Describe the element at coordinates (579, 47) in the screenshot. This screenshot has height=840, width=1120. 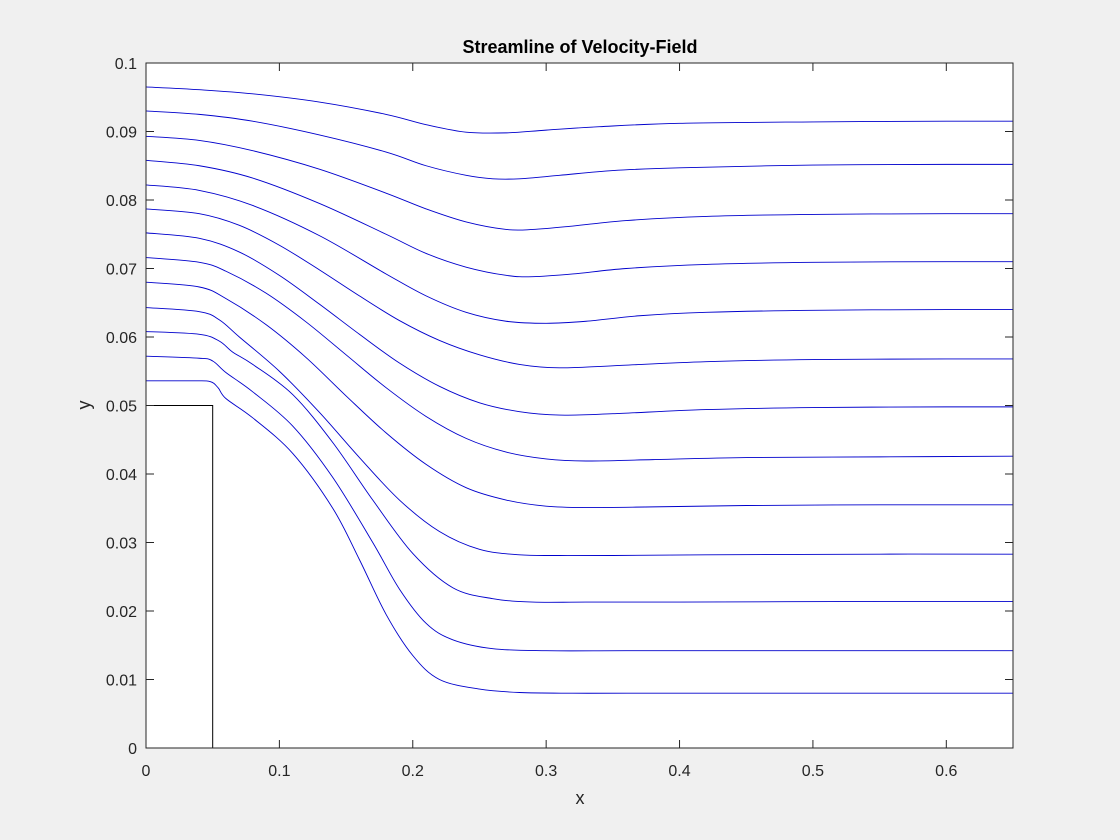
I see `chart-title: Streamline of Velocity-Field` at that location.